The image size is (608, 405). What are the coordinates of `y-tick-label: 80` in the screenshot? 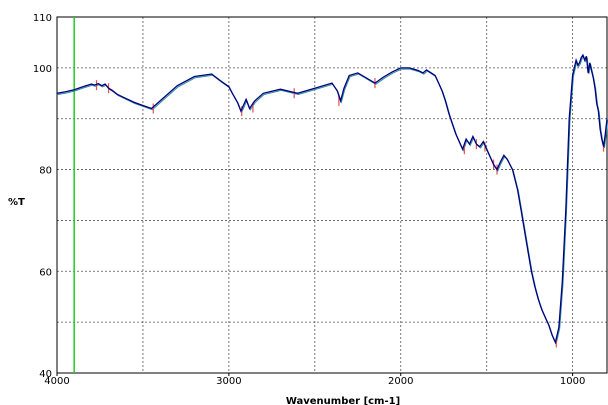 It's located at (45, 171).